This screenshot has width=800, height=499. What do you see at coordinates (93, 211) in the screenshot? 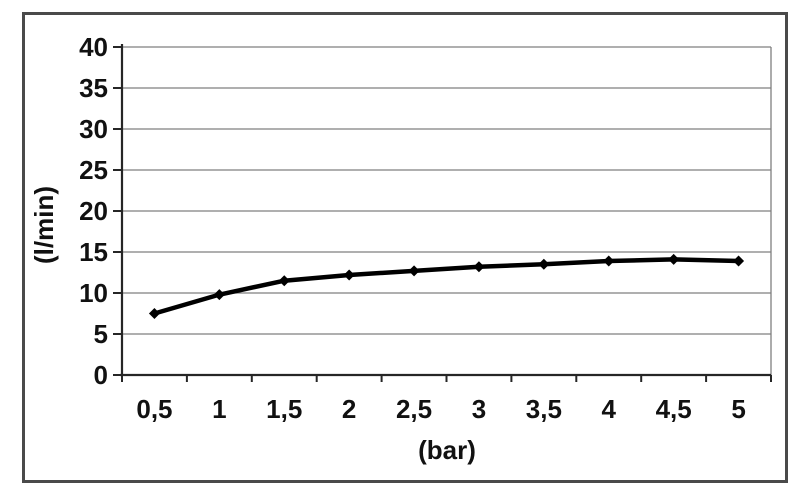
I see `y-tick-label: 20` at bounding box center [93, 211].